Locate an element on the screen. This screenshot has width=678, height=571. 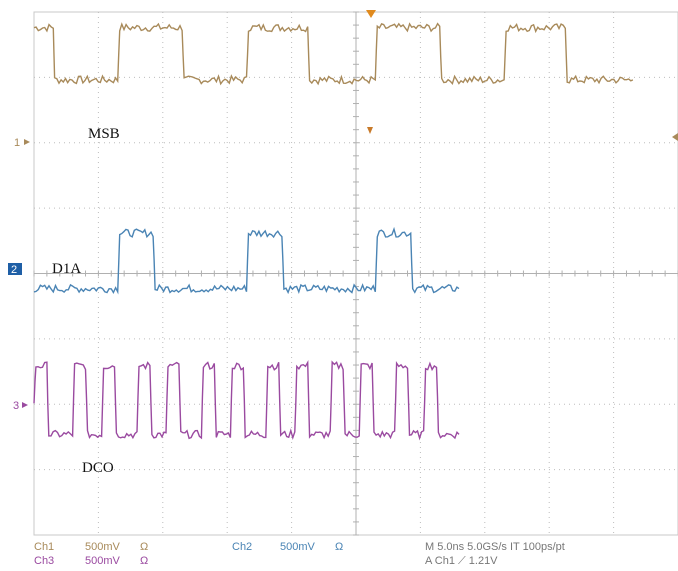
trigger-readout: A Ch1 ⟋ 1.21V is located at coordinates (461, 561).